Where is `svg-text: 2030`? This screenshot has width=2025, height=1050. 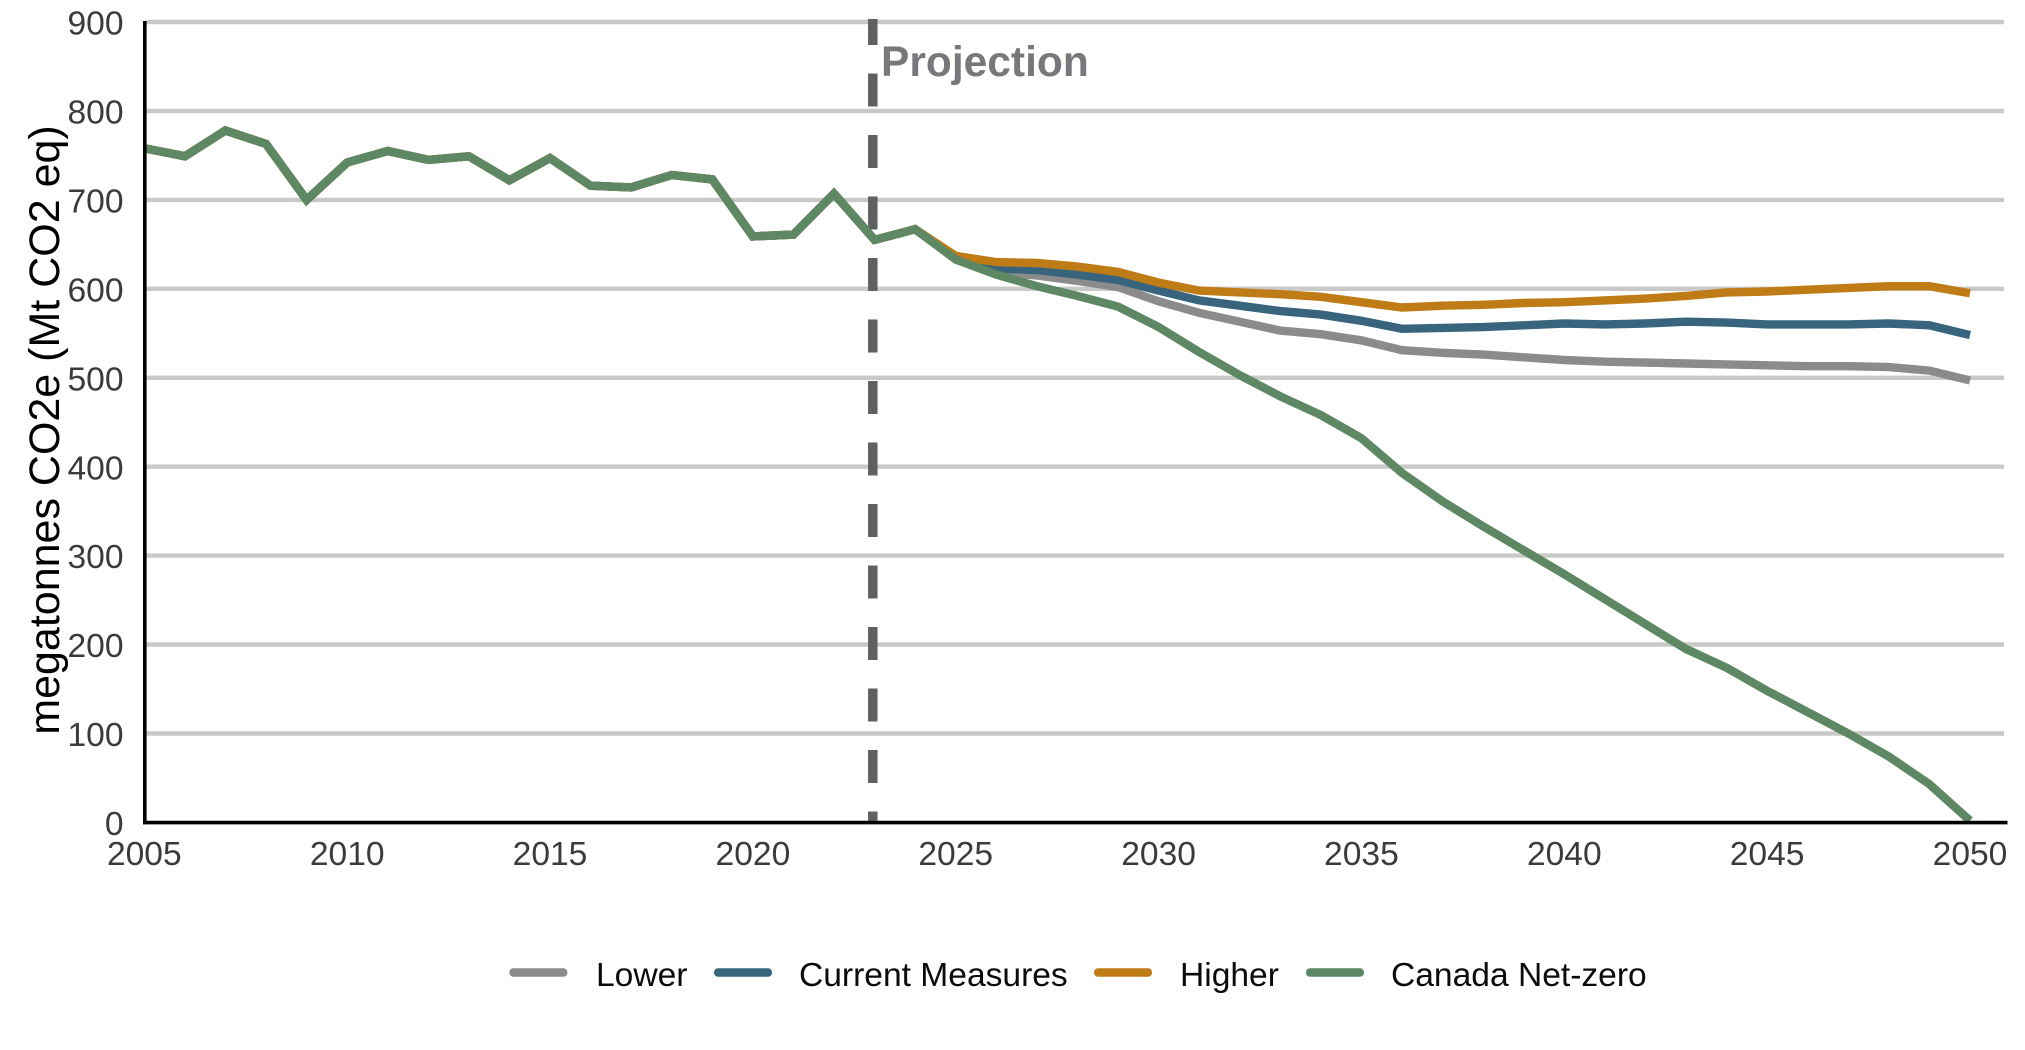
svg-text: 2030 is located at coordinates (1158, 854).